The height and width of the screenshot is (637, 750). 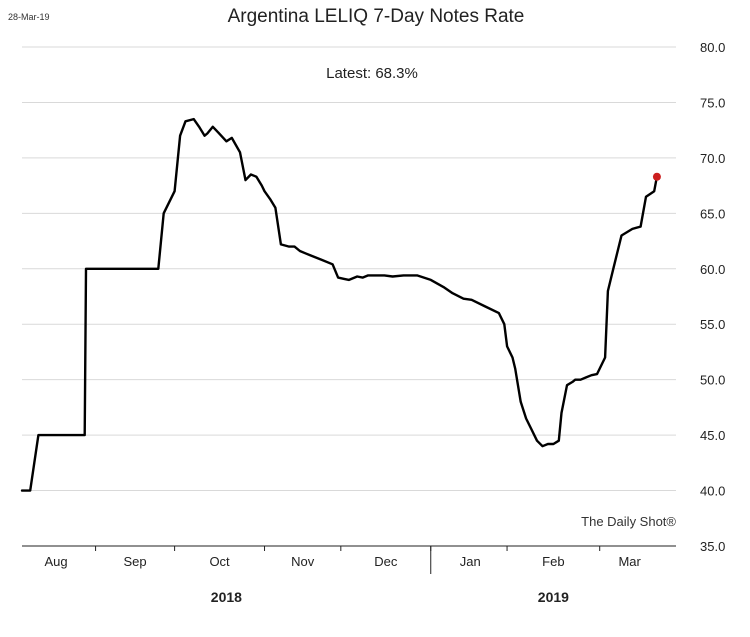 What do you see at coordinates (303, 561) in the screenshot?
I see `x-tick-label: Nov` at bounding box center [303, 561].